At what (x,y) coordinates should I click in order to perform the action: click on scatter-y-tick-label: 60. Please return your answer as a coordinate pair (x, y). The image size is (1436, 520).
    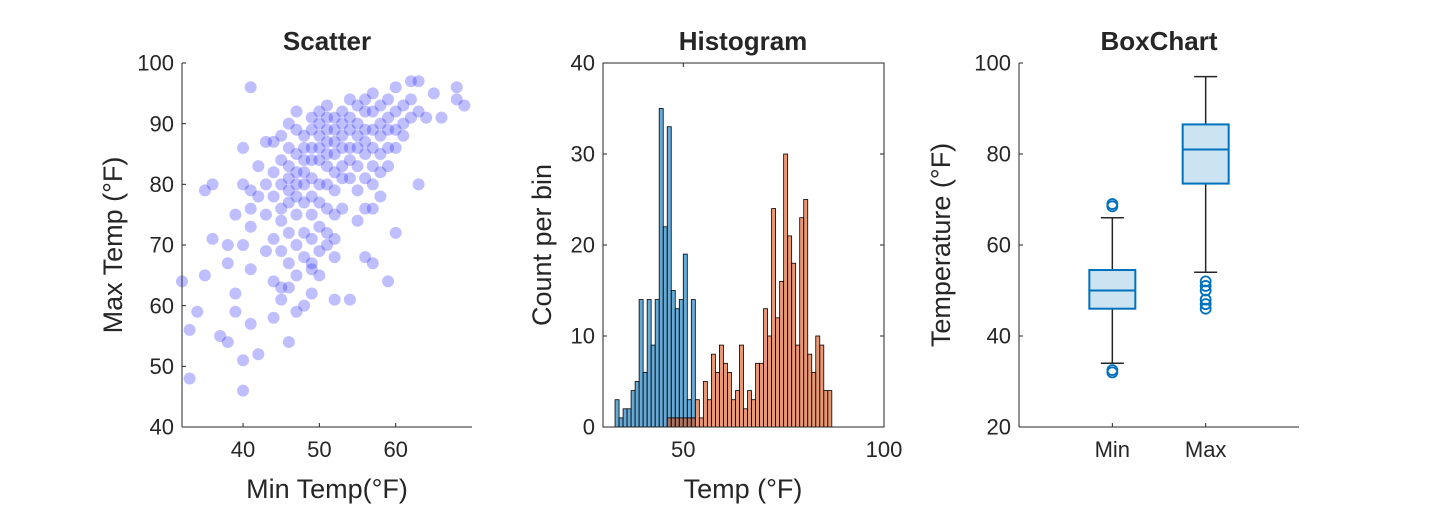
    Looking at the image, I should click on (162, 305).